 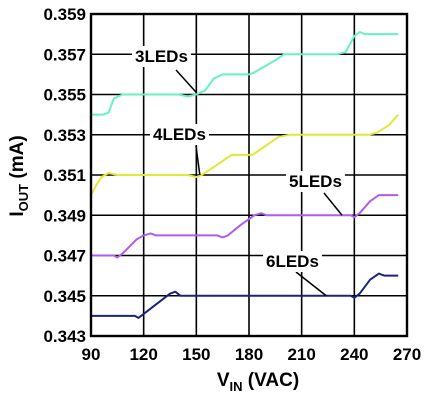 I want to click on y-tick-label: 0.355, so click(x=64, y=95).